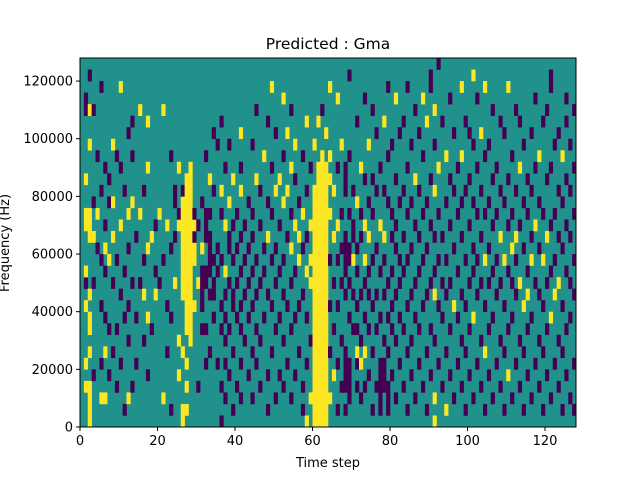 The width and height of the screenshot is (640, 485). What do you see at coordinates (48, 139) in the screenshot?
I see `y-tick-label: 100000` at bounding box center [48, 139].